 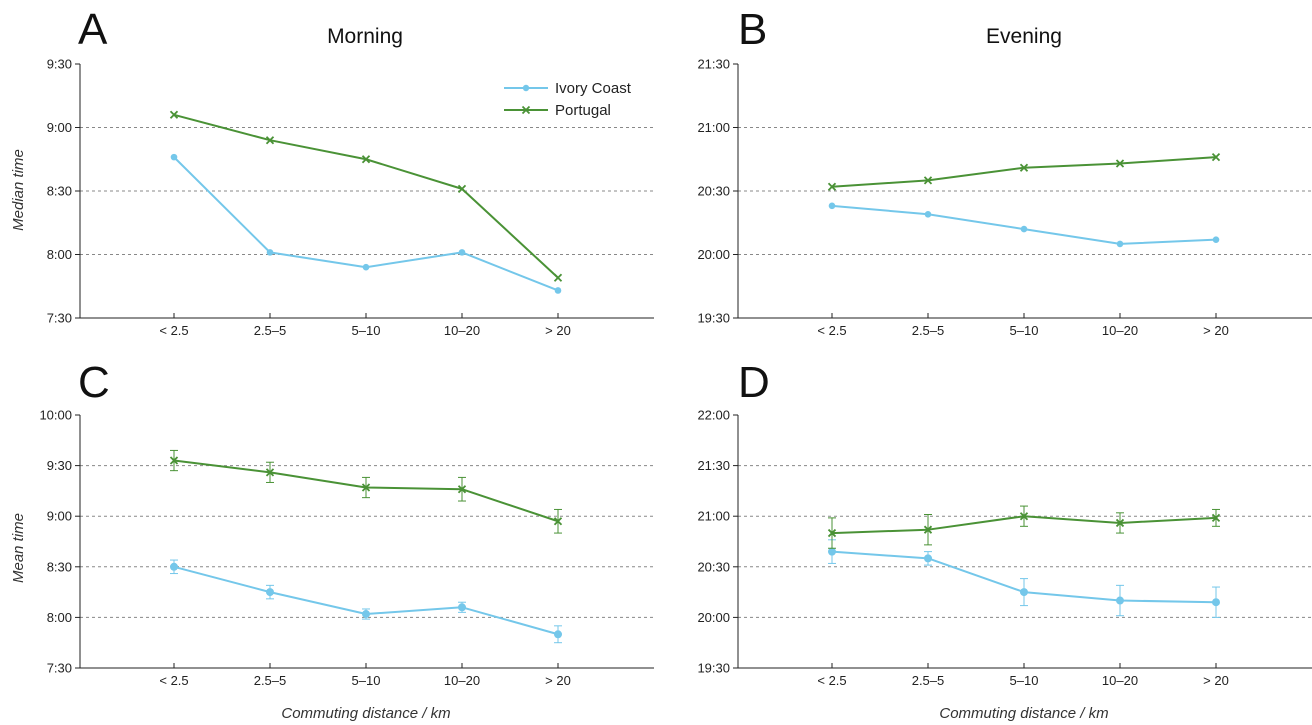 I want to click on y-axis-title-median: Median time, so click(x=18, y=190).